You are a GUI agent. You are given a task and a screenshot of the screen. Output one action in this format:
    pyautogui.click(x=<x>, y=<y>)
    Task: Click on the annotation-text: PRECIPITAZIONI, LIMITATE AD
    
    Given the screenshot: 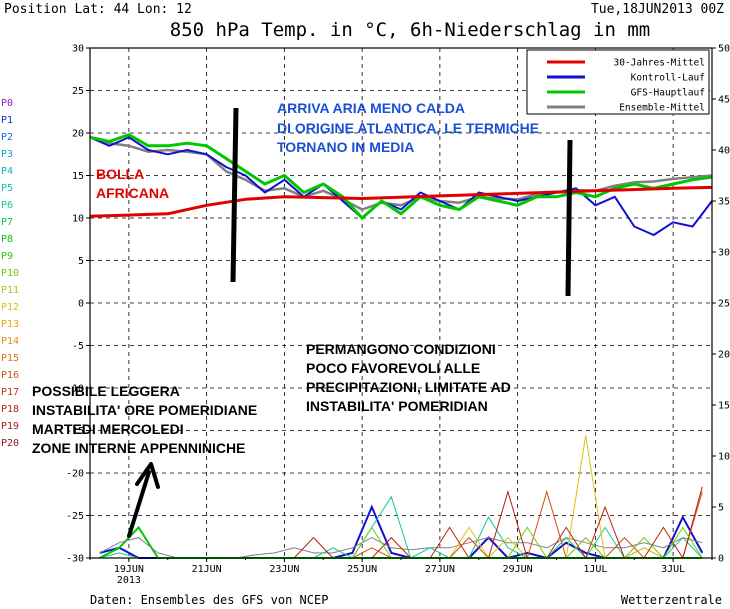 What is the action you would take?
    pyautogui.click(x=408, y=387)
    